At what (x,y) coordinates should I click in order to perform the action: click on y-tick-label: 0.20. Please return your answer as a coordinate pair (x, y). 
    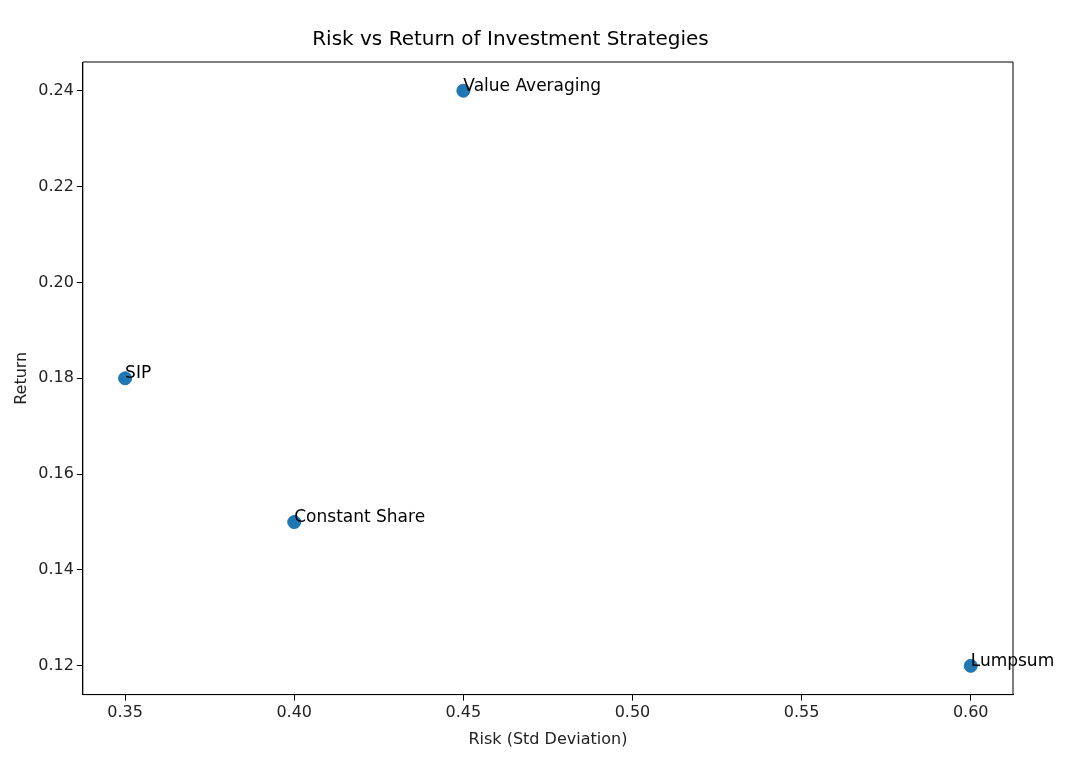
    Looking at the image, I should click on (56, 281).